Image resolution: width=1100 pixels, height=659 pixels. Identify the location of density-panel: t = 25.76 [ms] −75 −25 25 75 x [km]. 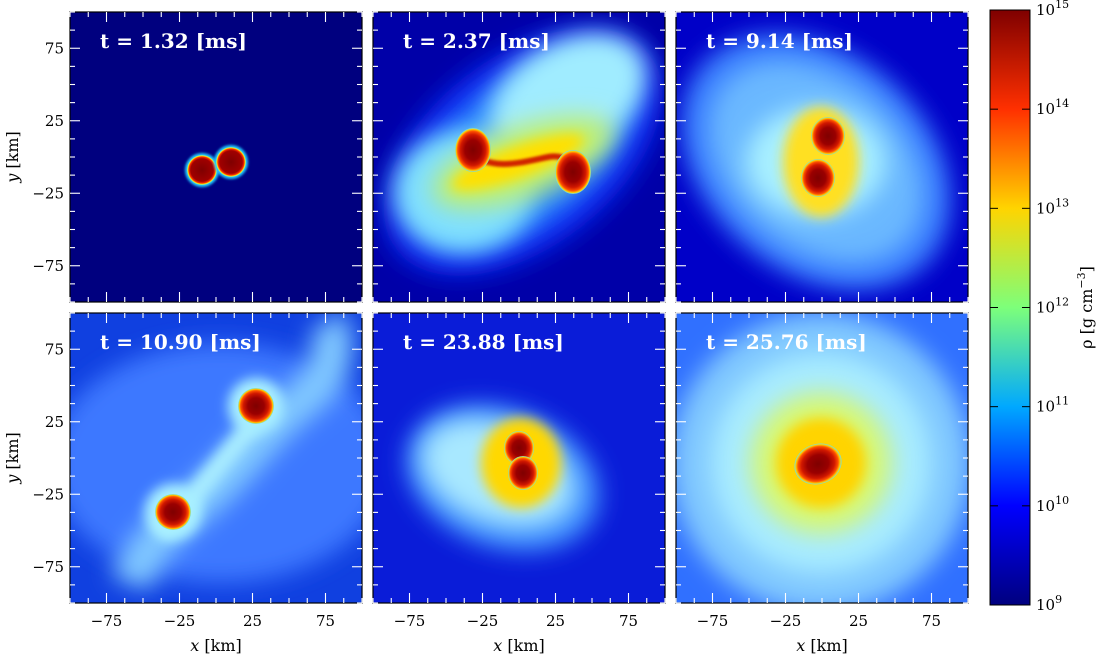
(822, 483).